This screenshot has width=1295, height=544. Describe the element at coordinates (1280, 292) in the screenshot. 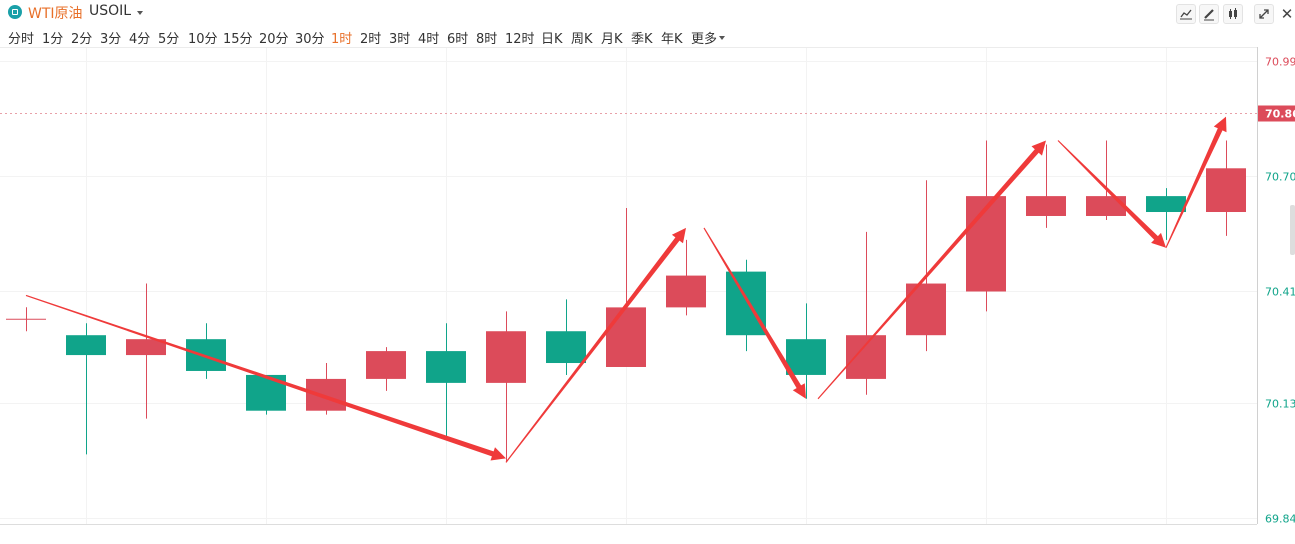

I see `y-tick-label: 70.41` at that location.